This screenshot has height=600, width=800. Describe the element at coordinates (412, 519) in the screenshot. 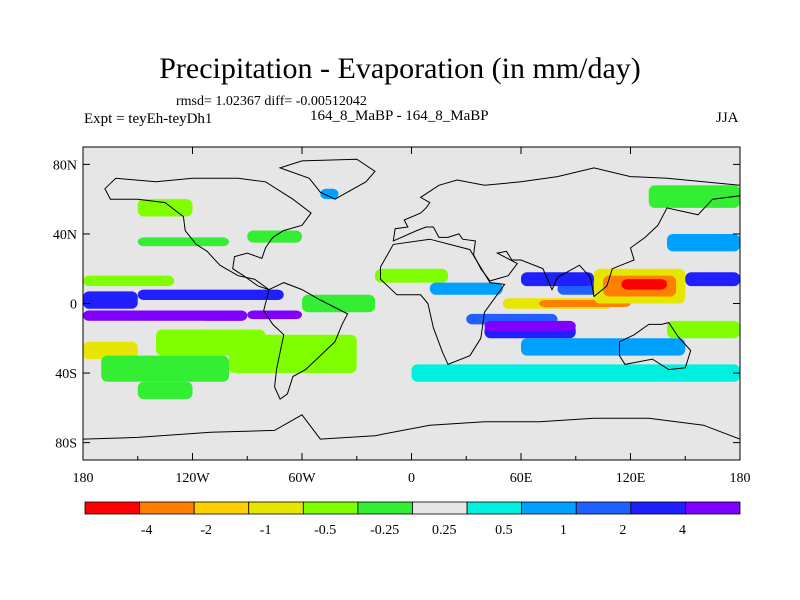

I see `colorbar: -4 -2 -1 -0.5 -0.25 0.25 0.5 1 2 4` at that location.